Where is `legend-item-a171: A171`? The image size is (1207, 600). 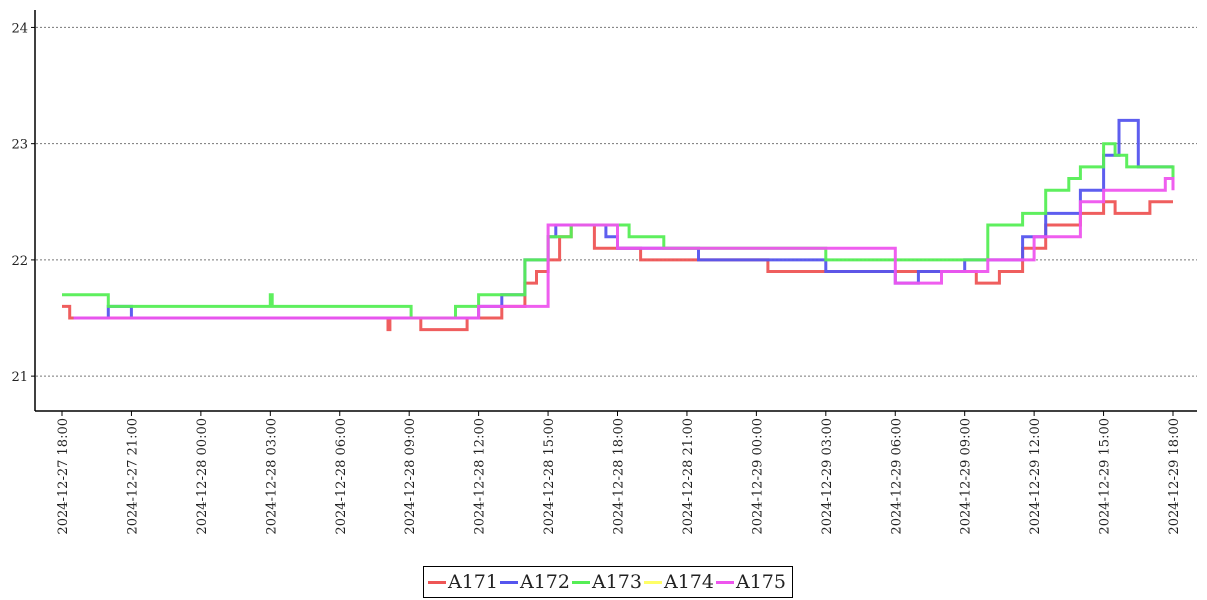 legend-item-a171: A171 is located at coordinates (463, 582).